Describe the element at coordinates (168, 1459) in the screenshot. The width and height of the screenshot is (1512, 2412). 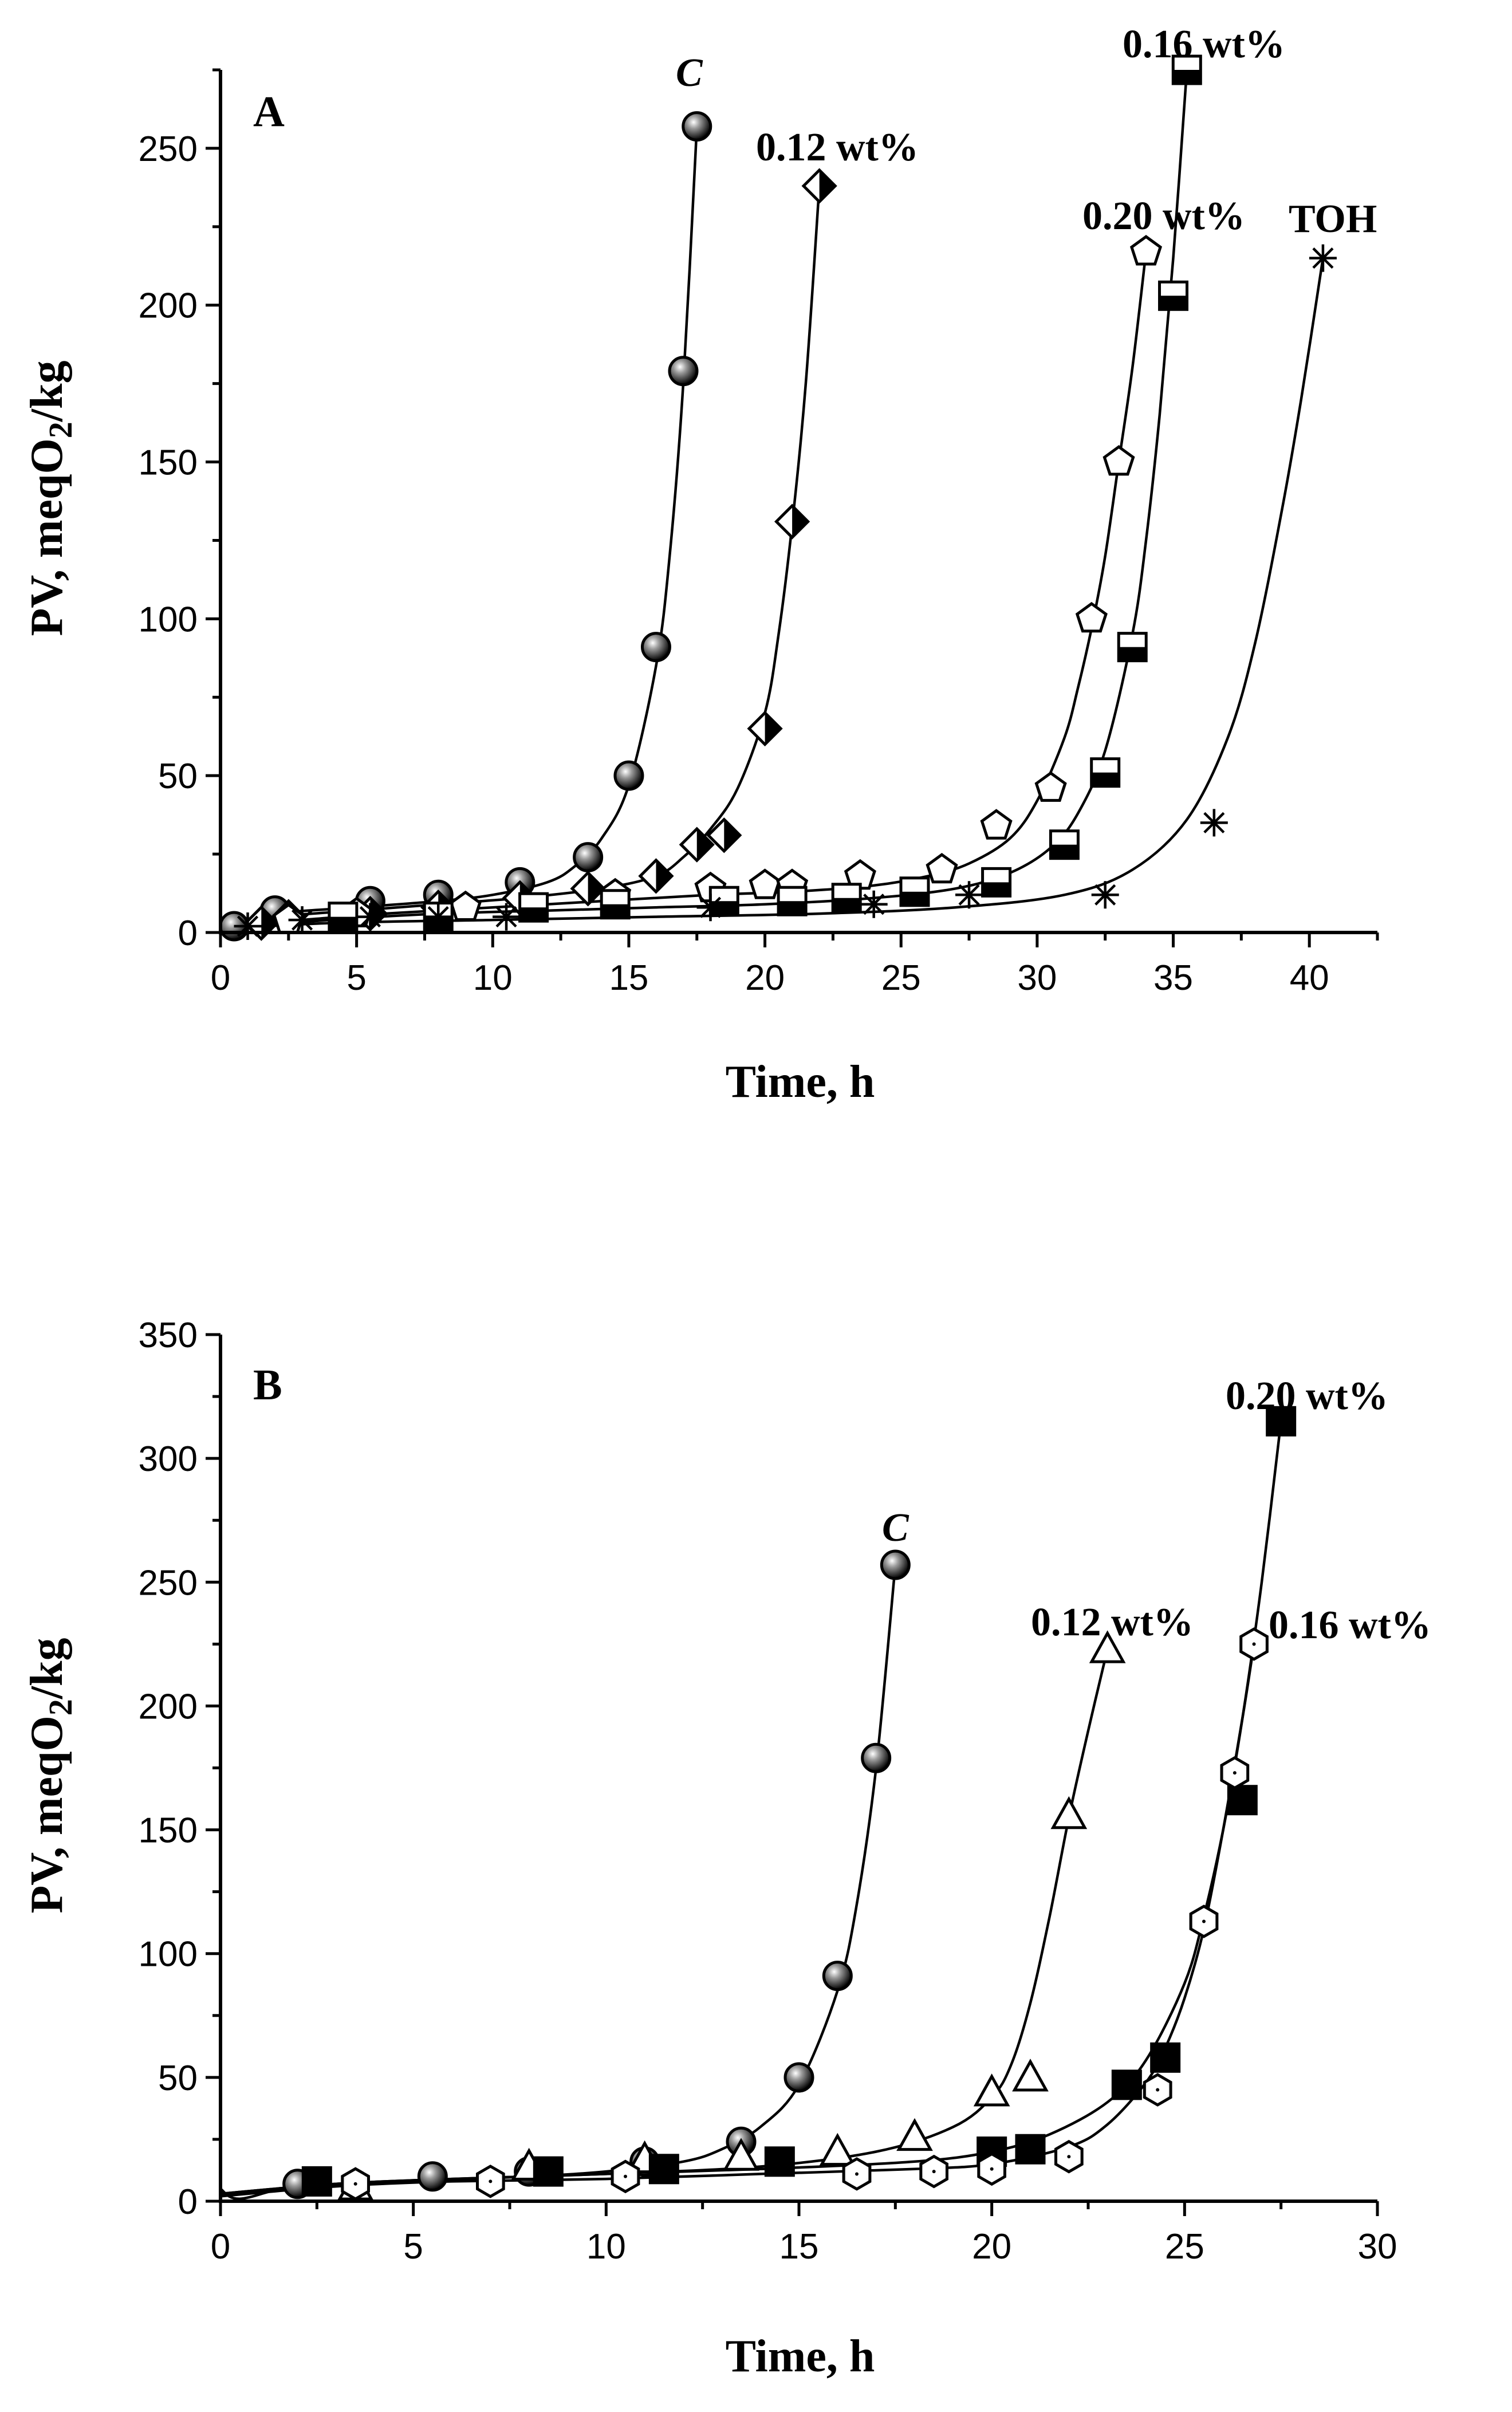
I see `panel-b-y-tick-label: 300` at that location.